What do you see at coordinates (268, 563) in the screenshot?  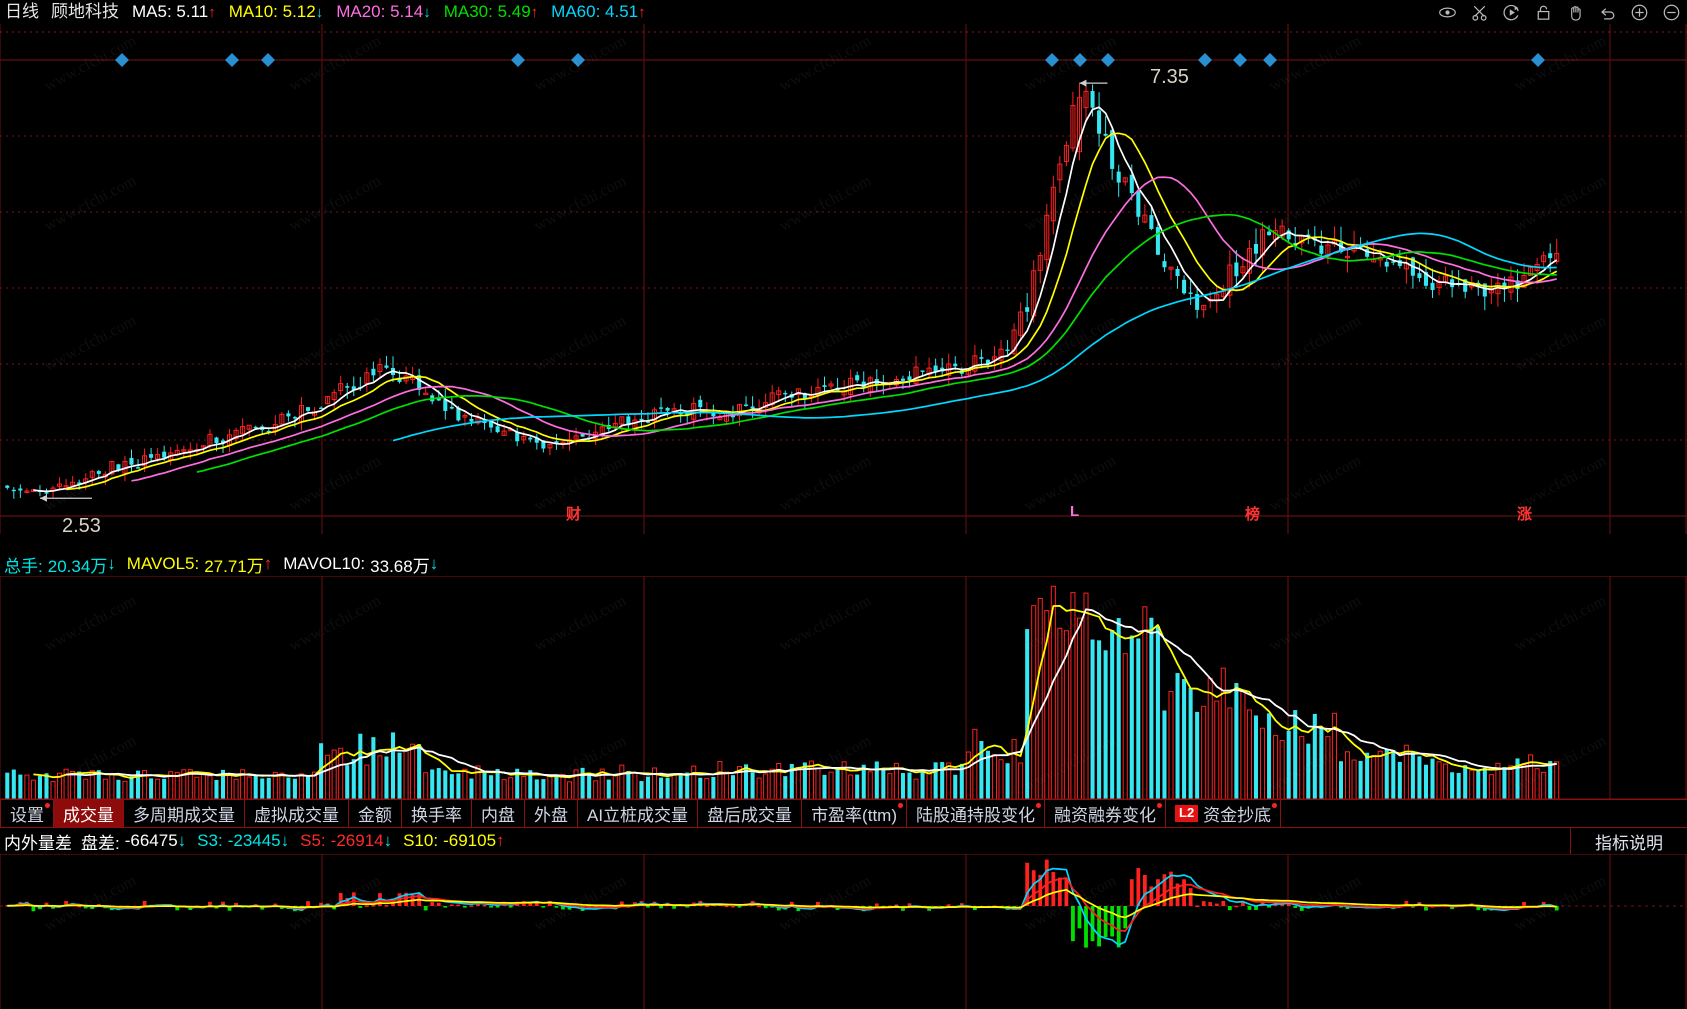 I see `mavol5-arrow: ↑` at bounding box center [268, 563].